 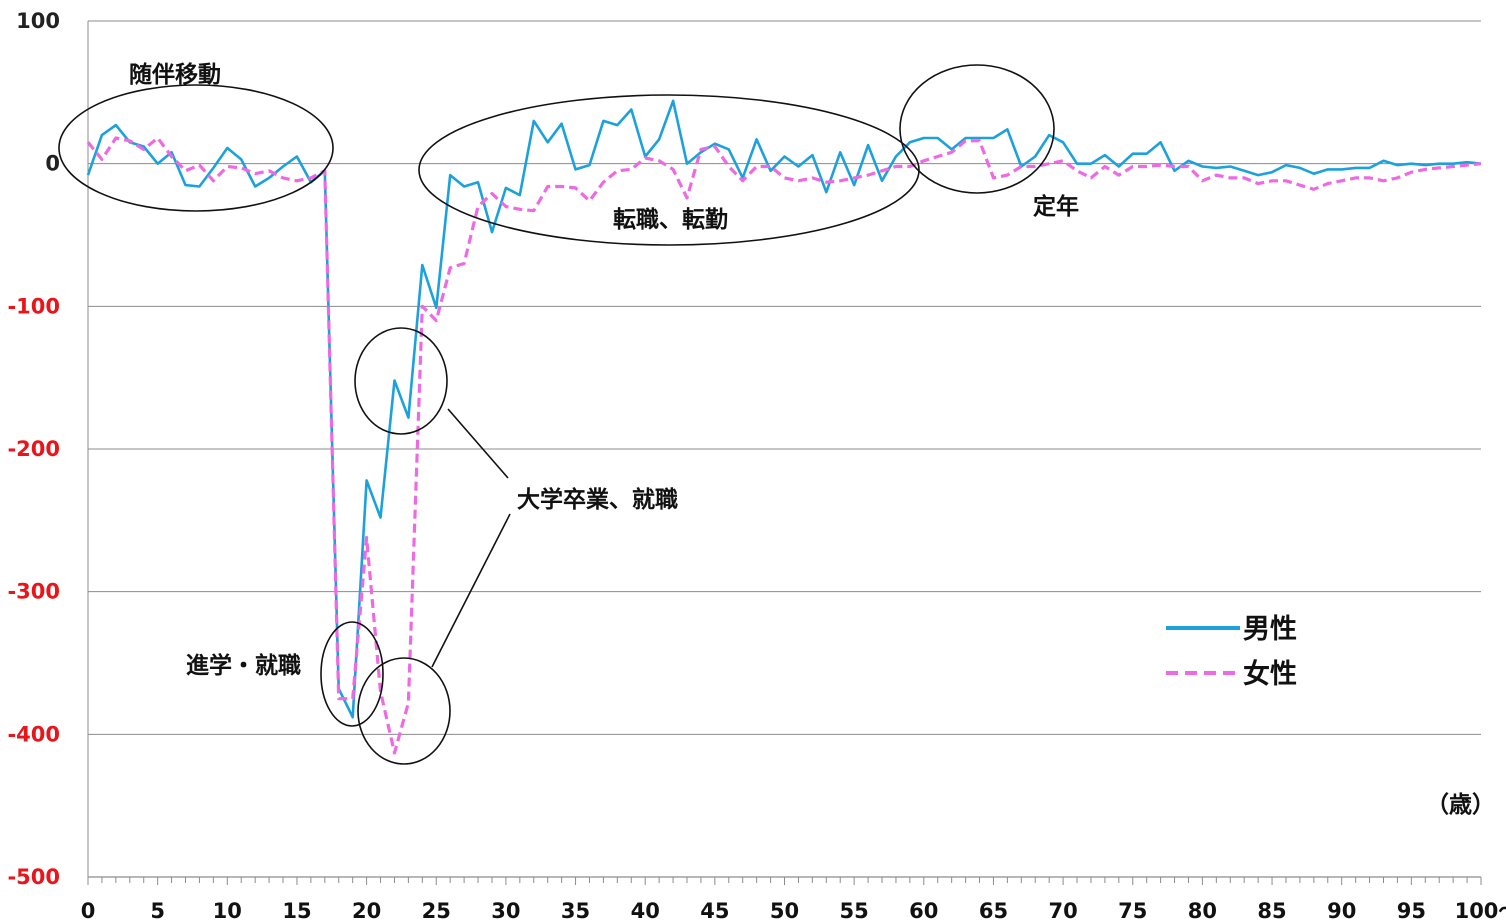 I want to click on x-axis-unit-label: （歳）, so click(x=1460, y=804).